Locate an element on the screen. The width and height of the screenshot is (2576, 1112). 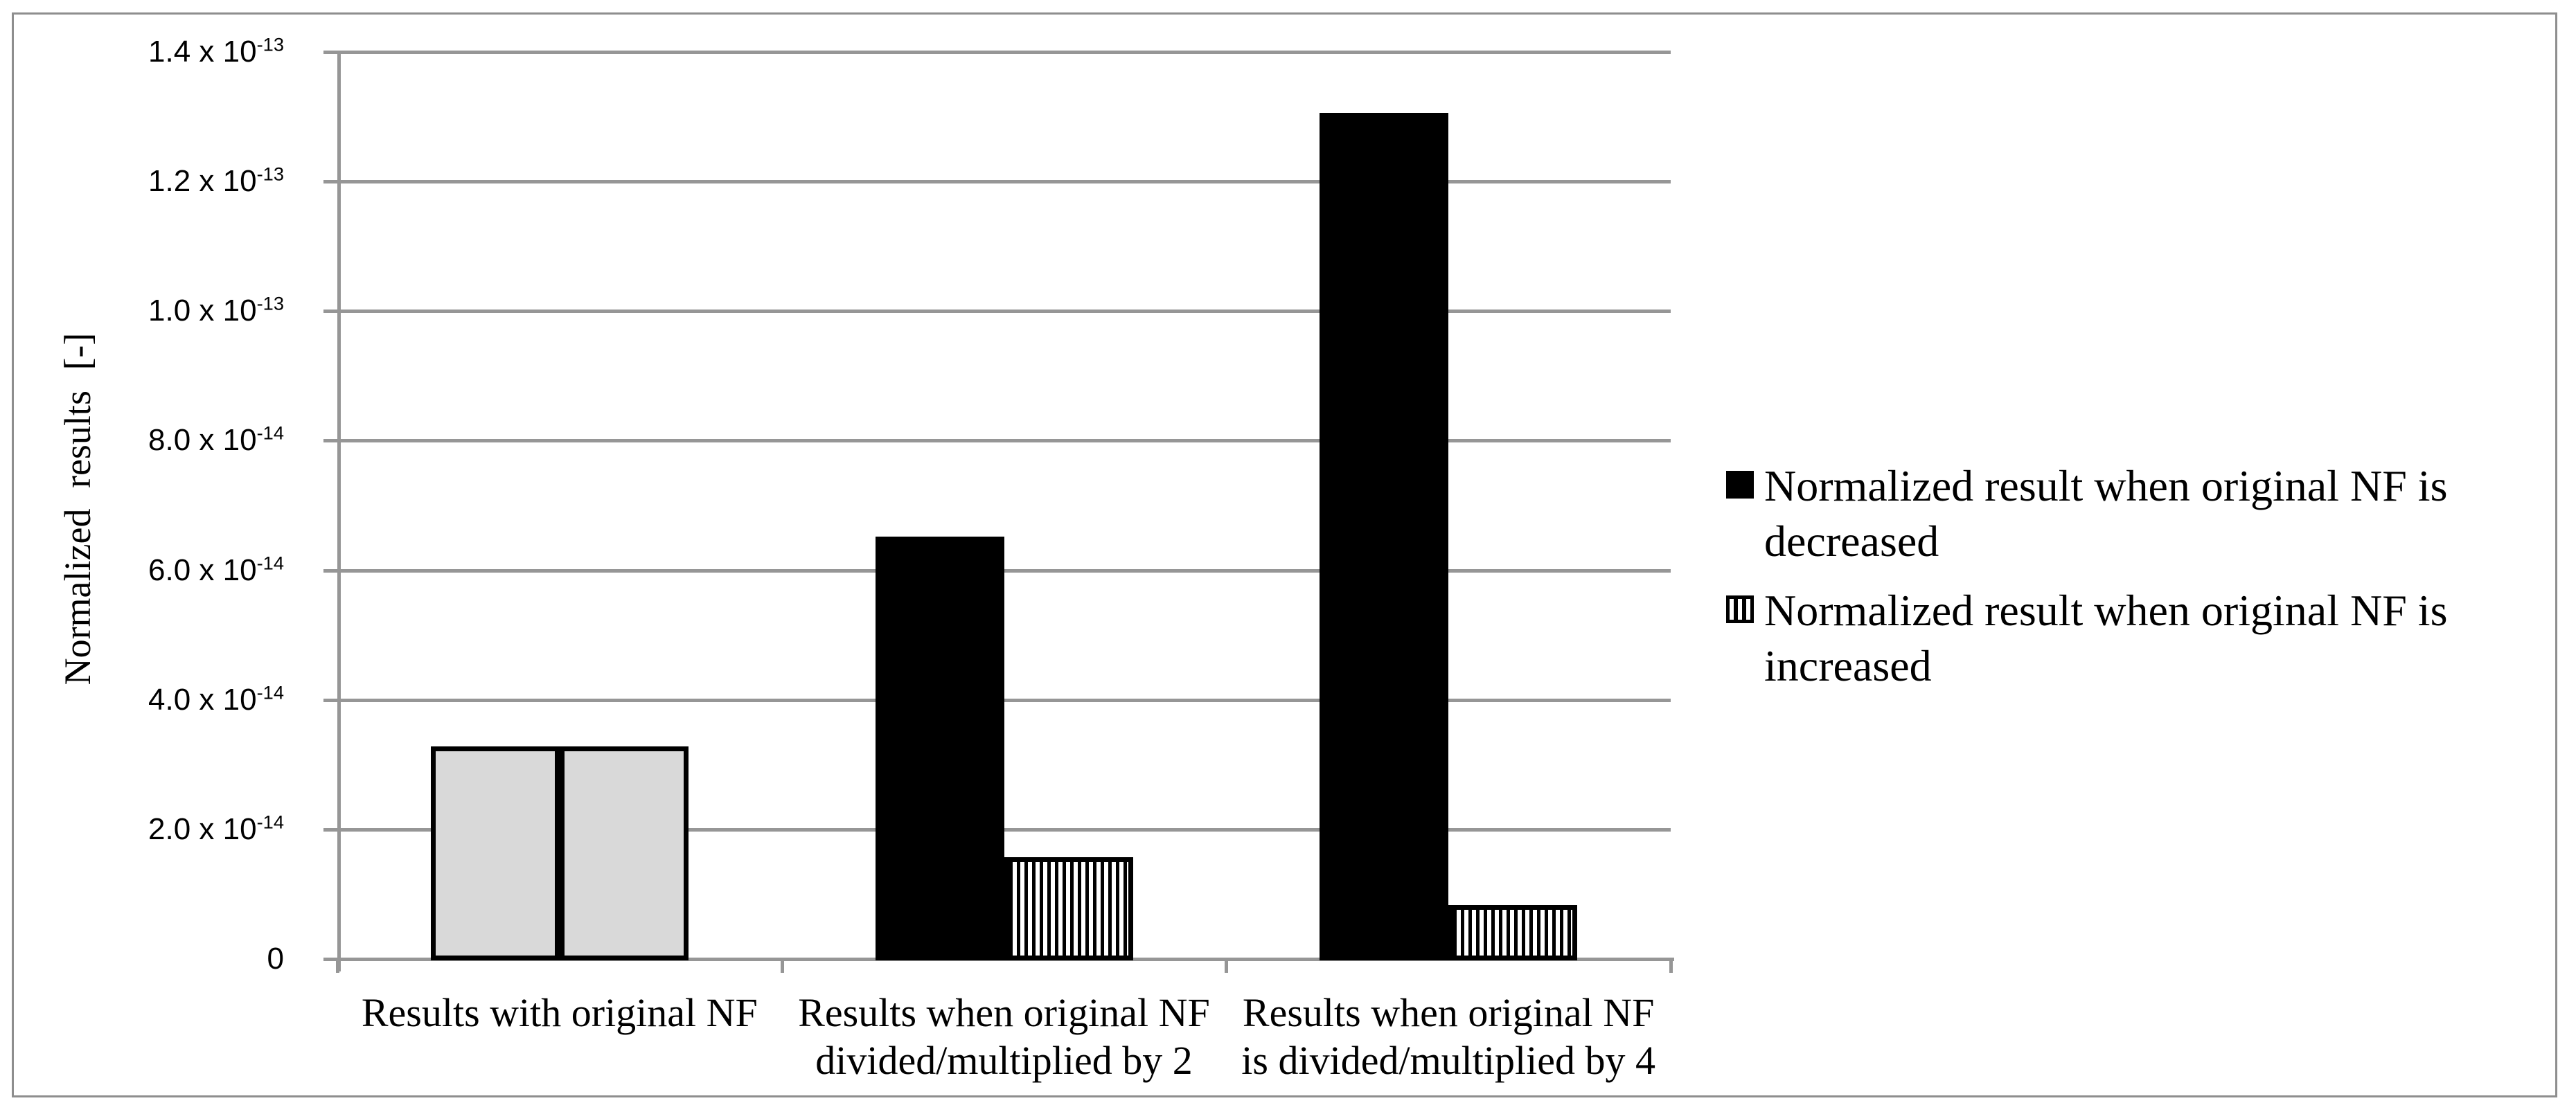
y-tick-label: 6.0 x 10⁻¹⁴ is located at coordinates (216, 569).